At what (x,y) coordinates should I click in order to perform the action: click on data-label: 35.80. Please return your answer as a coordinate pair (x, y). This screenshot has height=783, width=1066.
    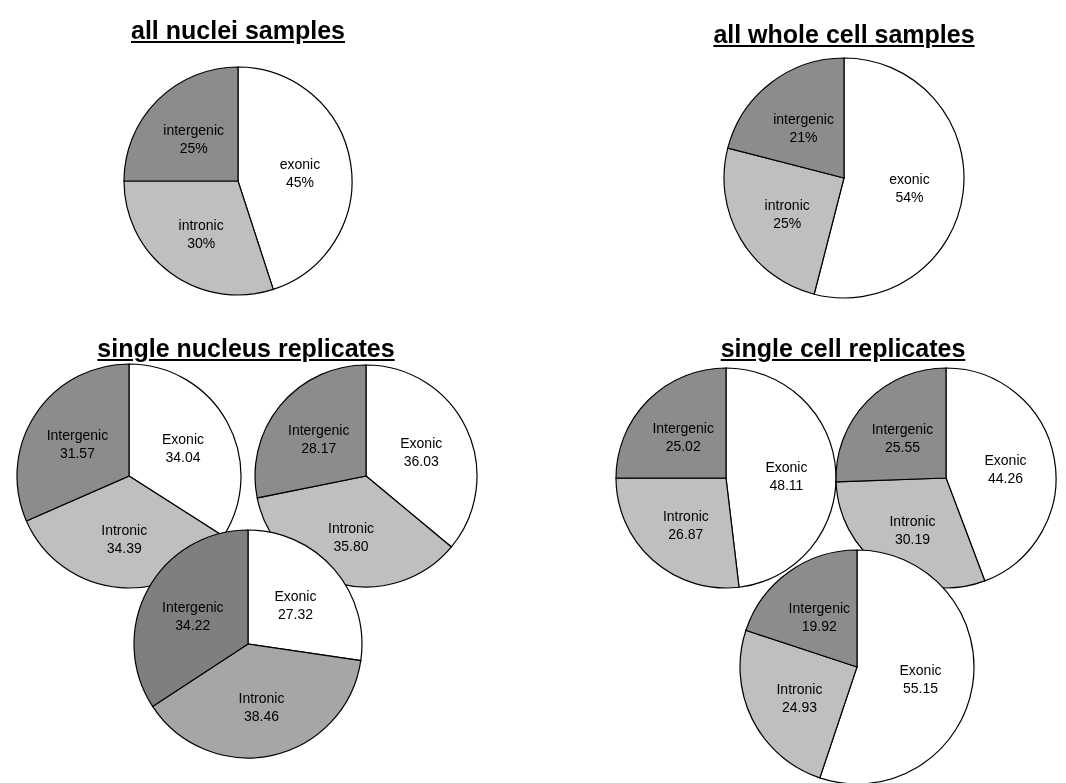
    Looking at the image, I should click on (351, 546).